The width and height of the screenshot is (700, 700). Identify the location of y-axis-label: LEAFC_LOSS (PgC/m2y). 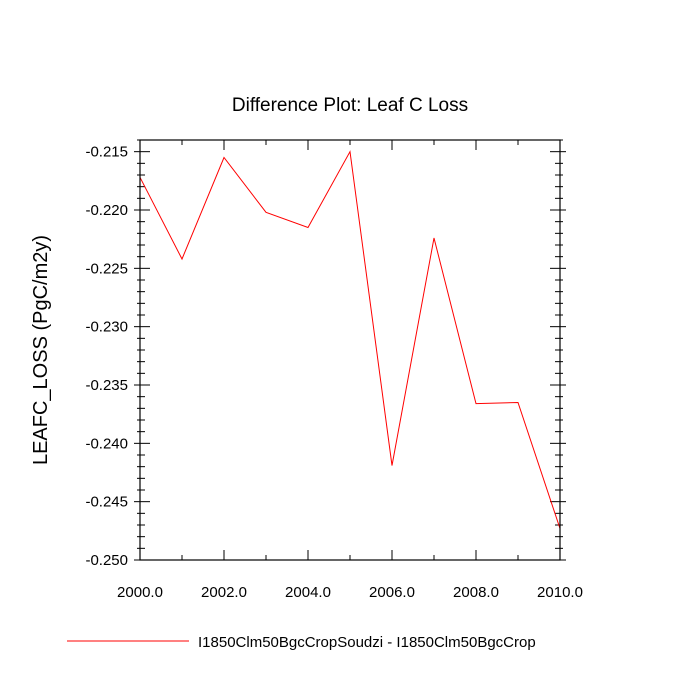
(41, 350).